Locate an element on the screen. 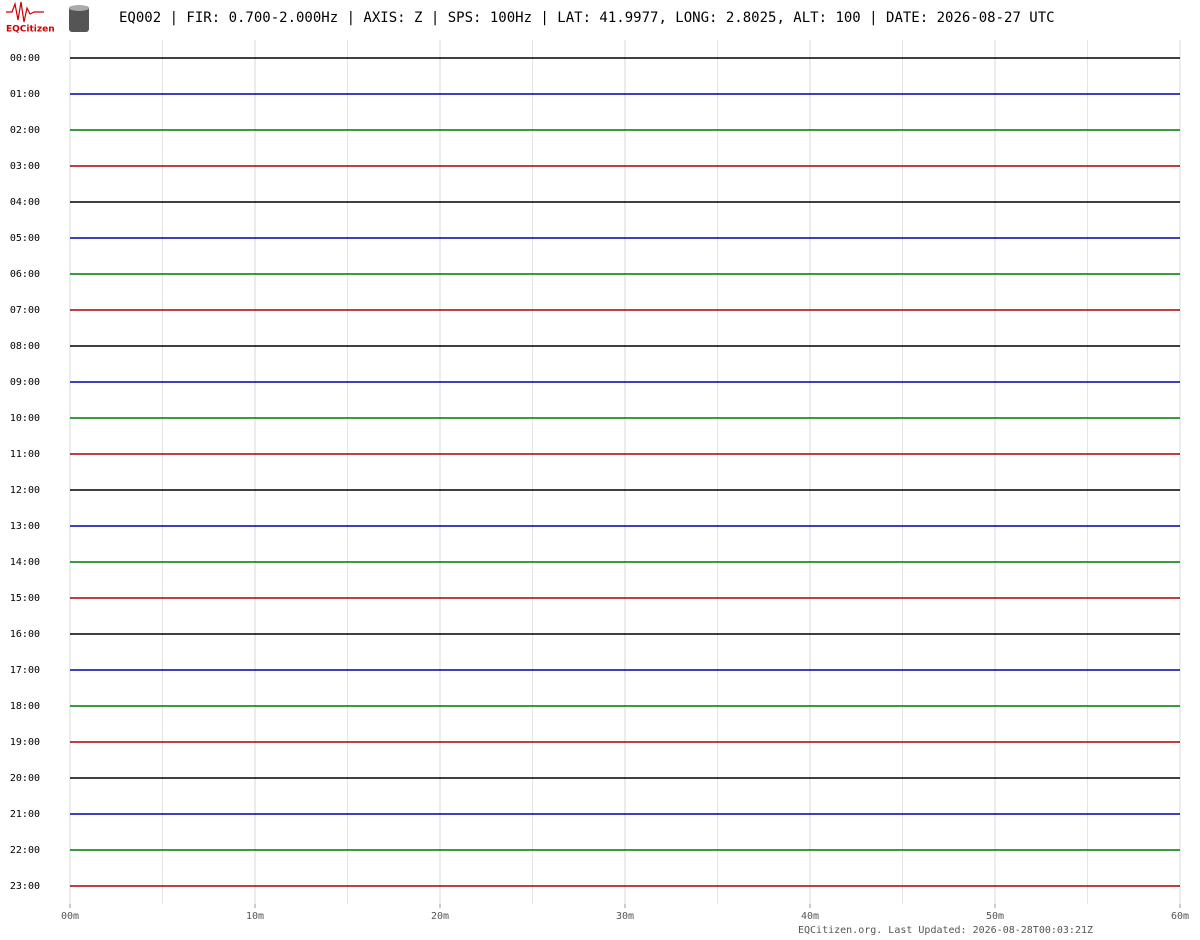  x-tick-label: 20m is located at coordinates (440, 916).